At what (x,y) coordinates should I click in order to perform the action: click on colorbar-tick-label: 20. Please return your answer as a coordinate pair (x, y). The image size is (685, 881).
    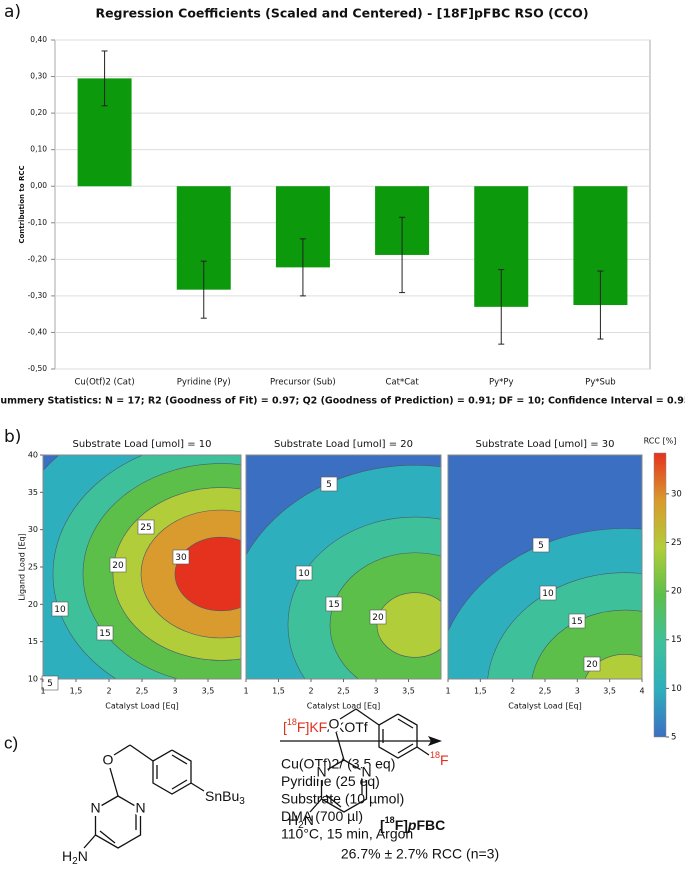
    Looking at the image, I should click on (676, 592).